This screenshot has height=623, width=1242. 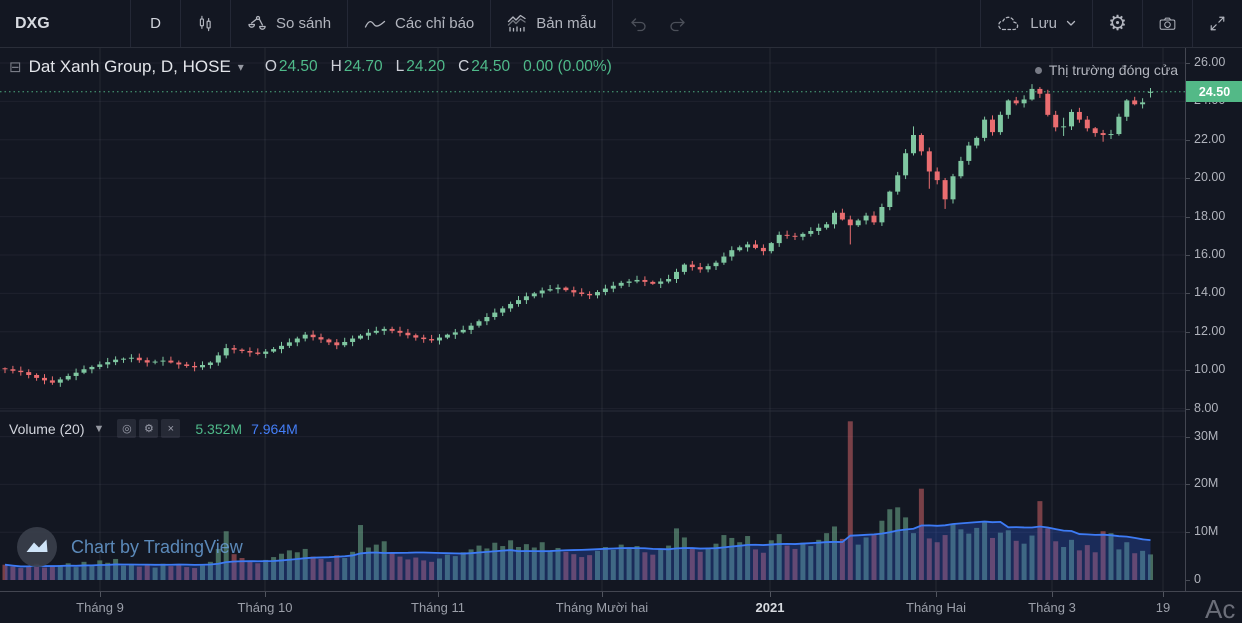 I want to click on tradingview-attribution: Chart by TradingView, so click(x=129, y=547).